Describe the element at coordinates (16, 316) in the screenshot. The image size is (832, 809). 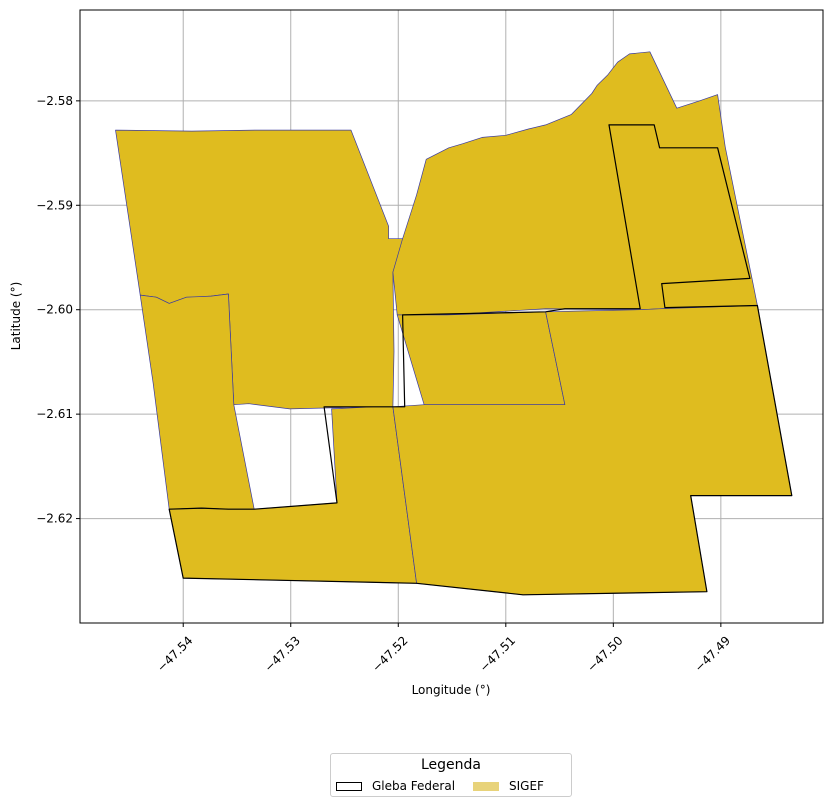
I see `y-axis-title: Latitude (°)` at that location.